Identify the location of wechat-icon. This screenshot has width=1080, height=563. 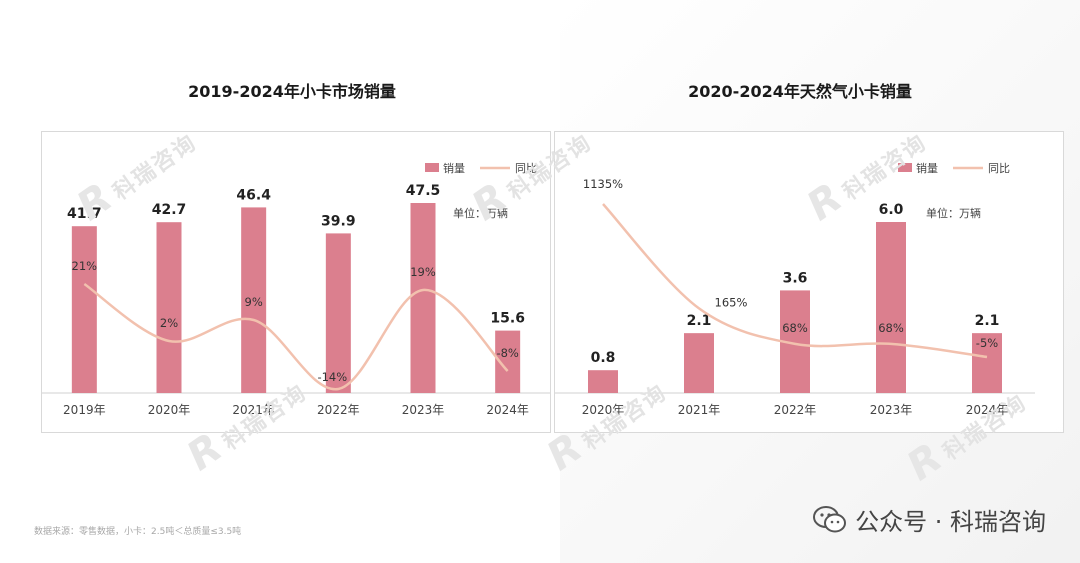
(830, 519).